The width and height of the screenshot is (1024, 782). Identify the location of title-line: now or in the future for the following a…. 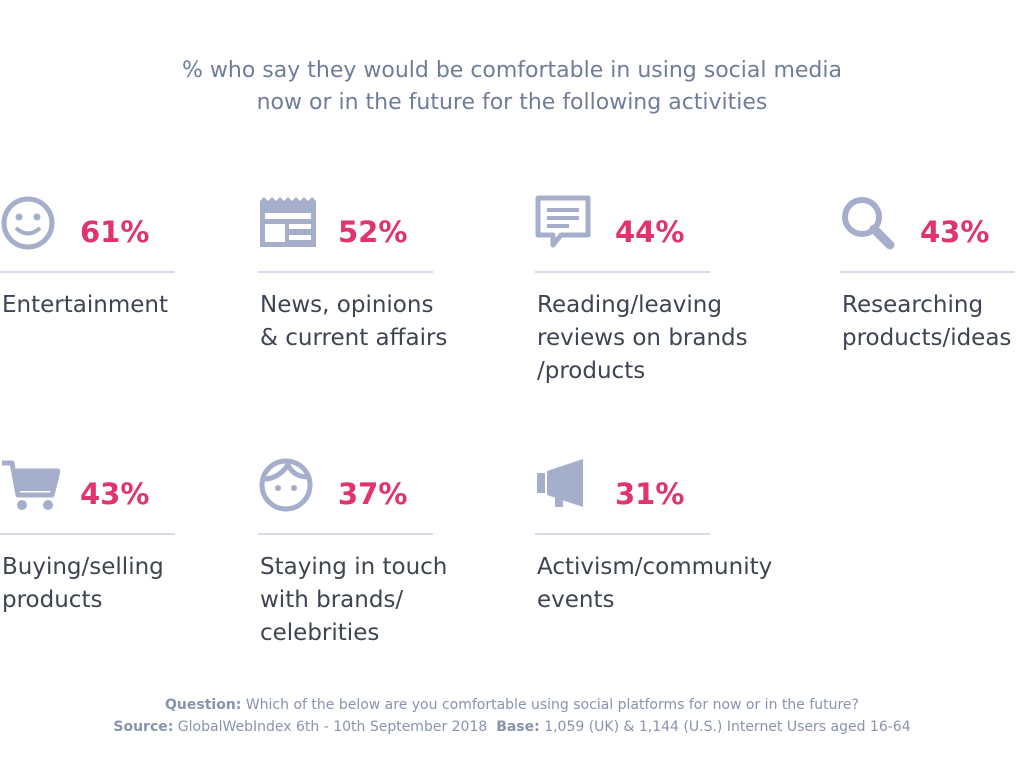
(512, 102).